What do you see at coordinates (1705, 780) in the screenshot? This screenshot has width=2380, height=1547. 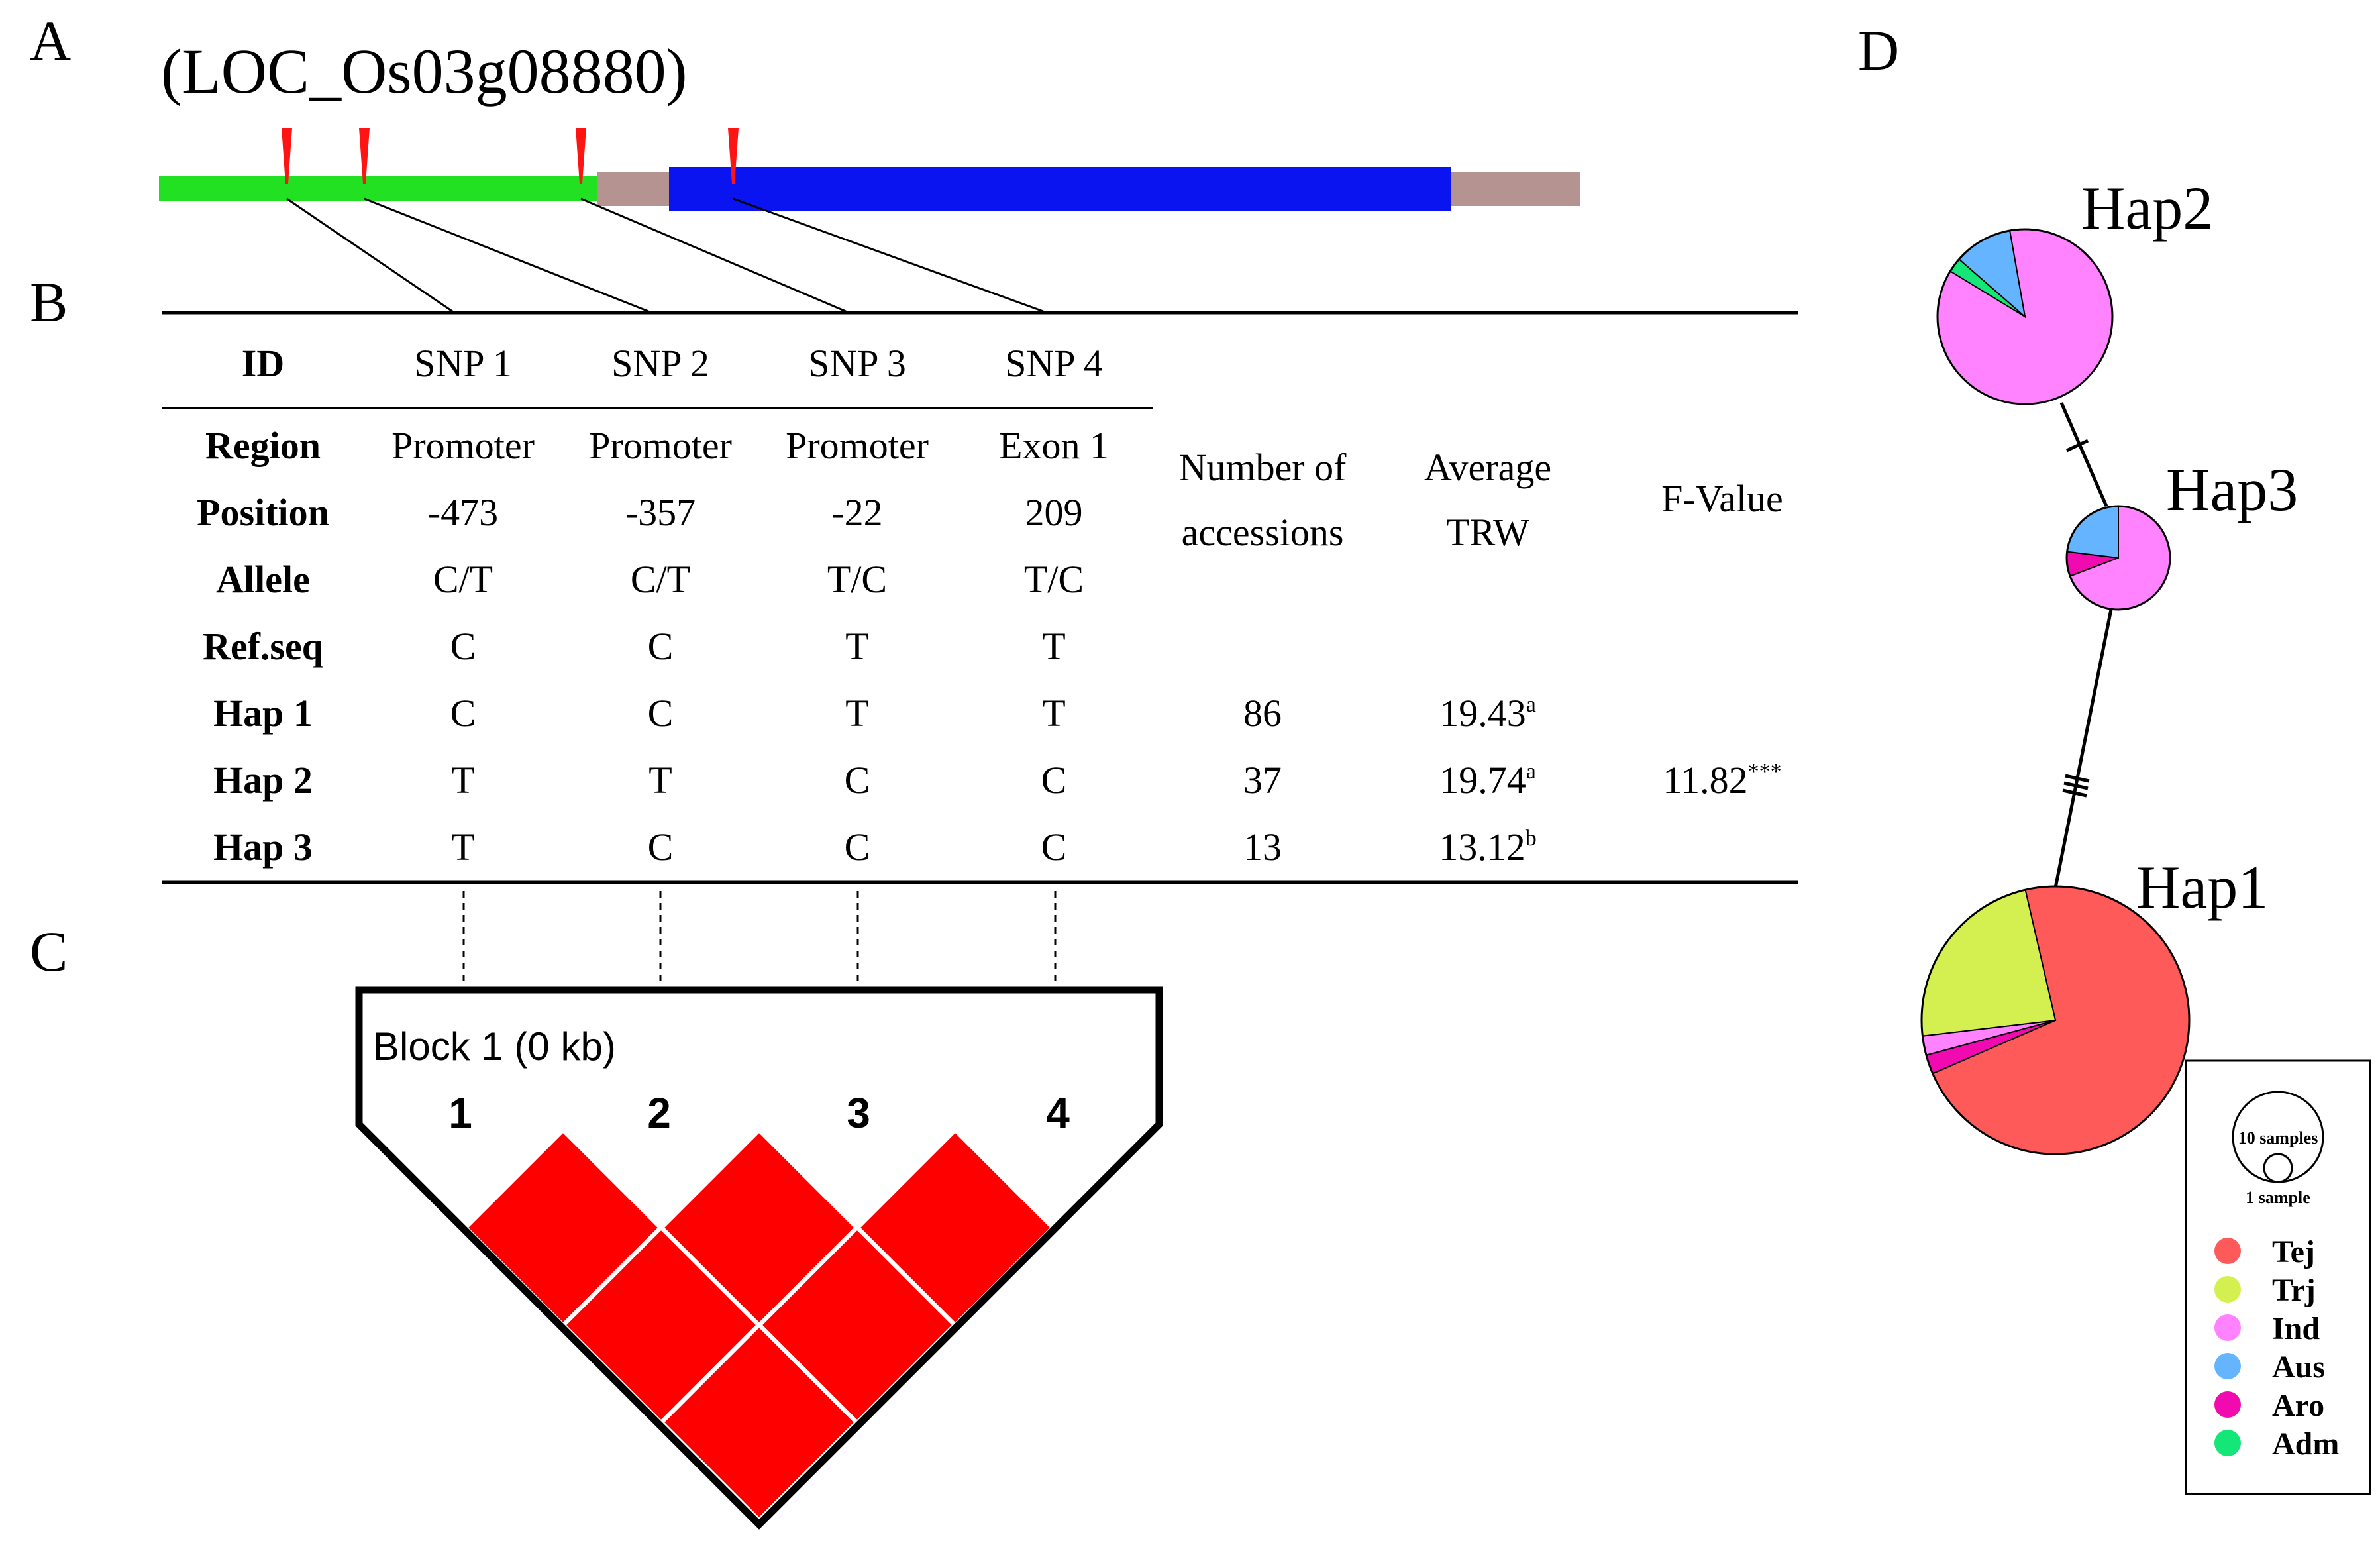 I see `f-value: 11.82` at bounding box center [1705, 780].